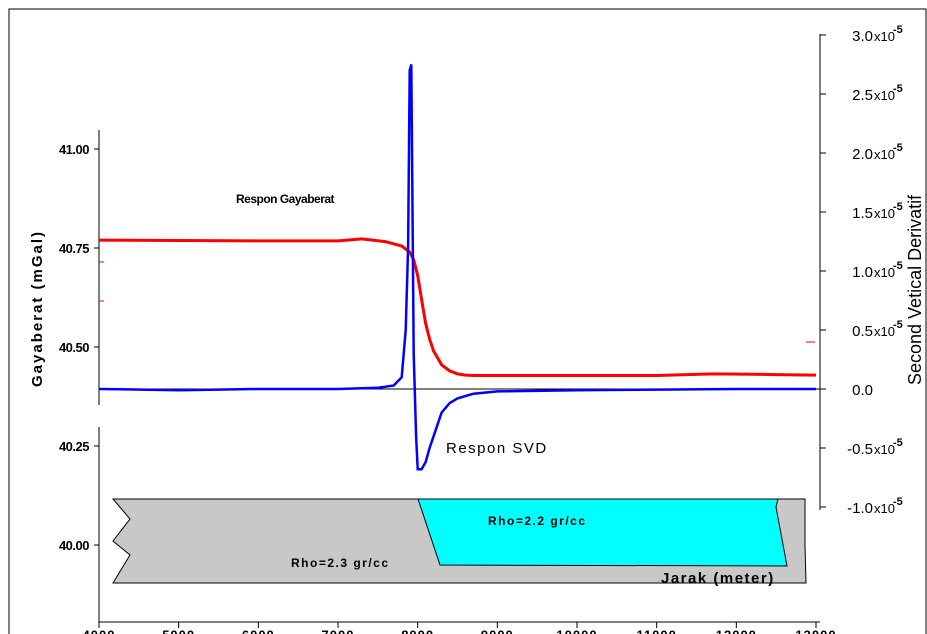 The image size is (927, 634). I want to click on x-tick-label: 8000, so click(417, 631).